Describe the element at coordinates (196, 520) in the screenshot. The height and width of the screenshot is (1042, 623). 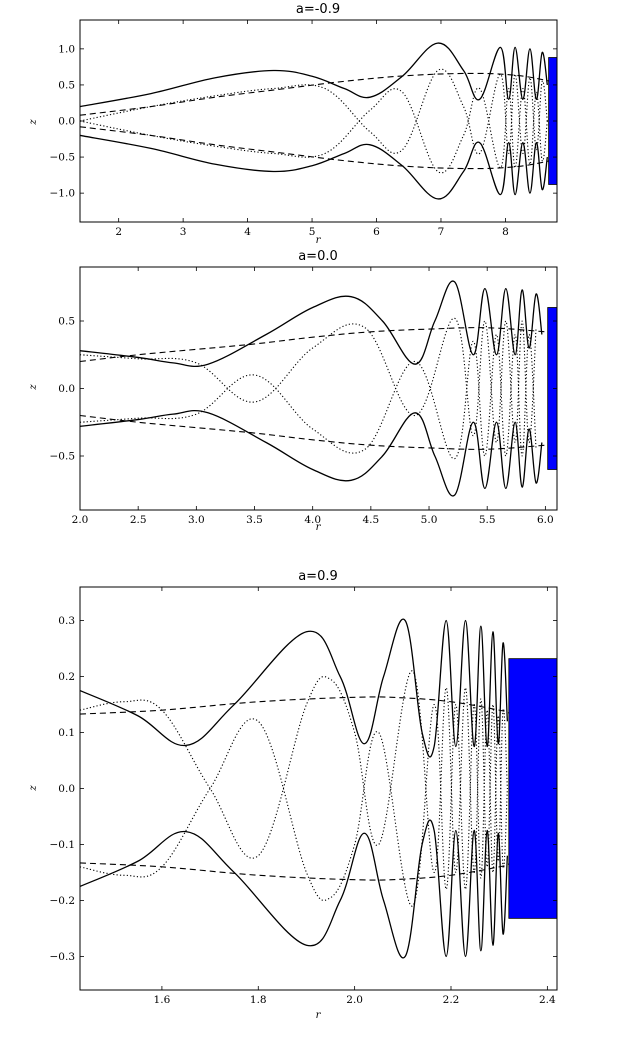
I see `x-tick-label: 3.0` at that location.